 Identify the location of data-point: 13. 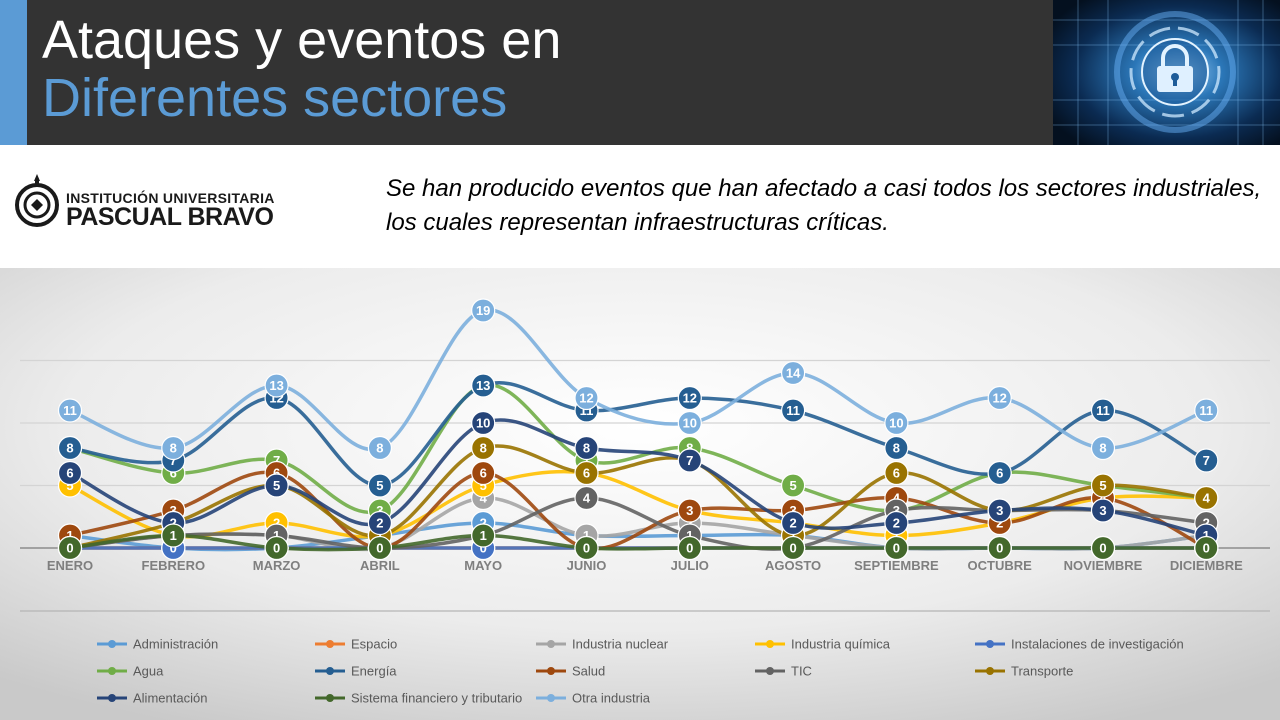
(276, 385).